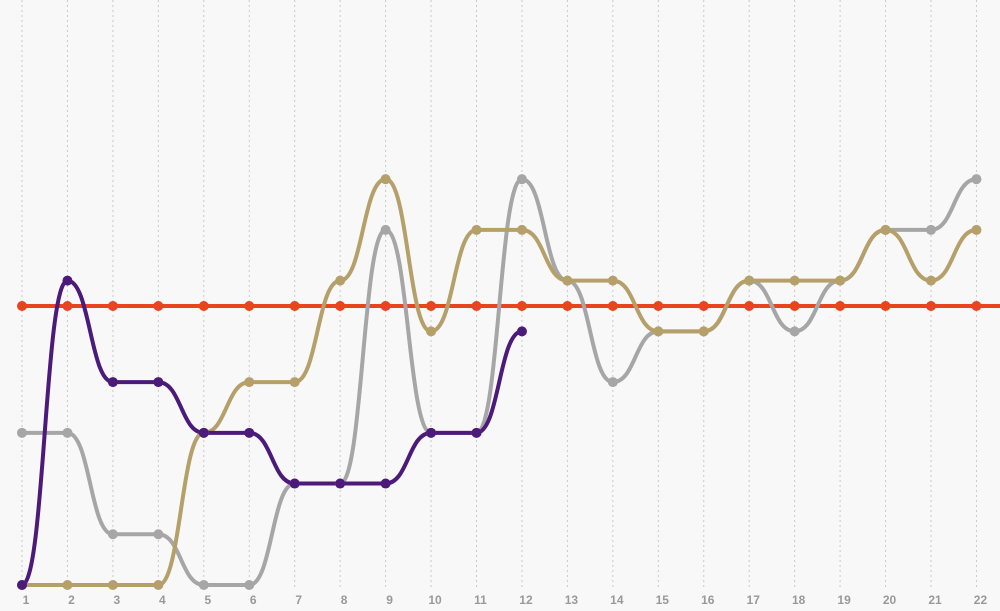 The height and width of the screenshot is (611, 1000). I want to click on x-tick-label: 19, so click(844, 600).